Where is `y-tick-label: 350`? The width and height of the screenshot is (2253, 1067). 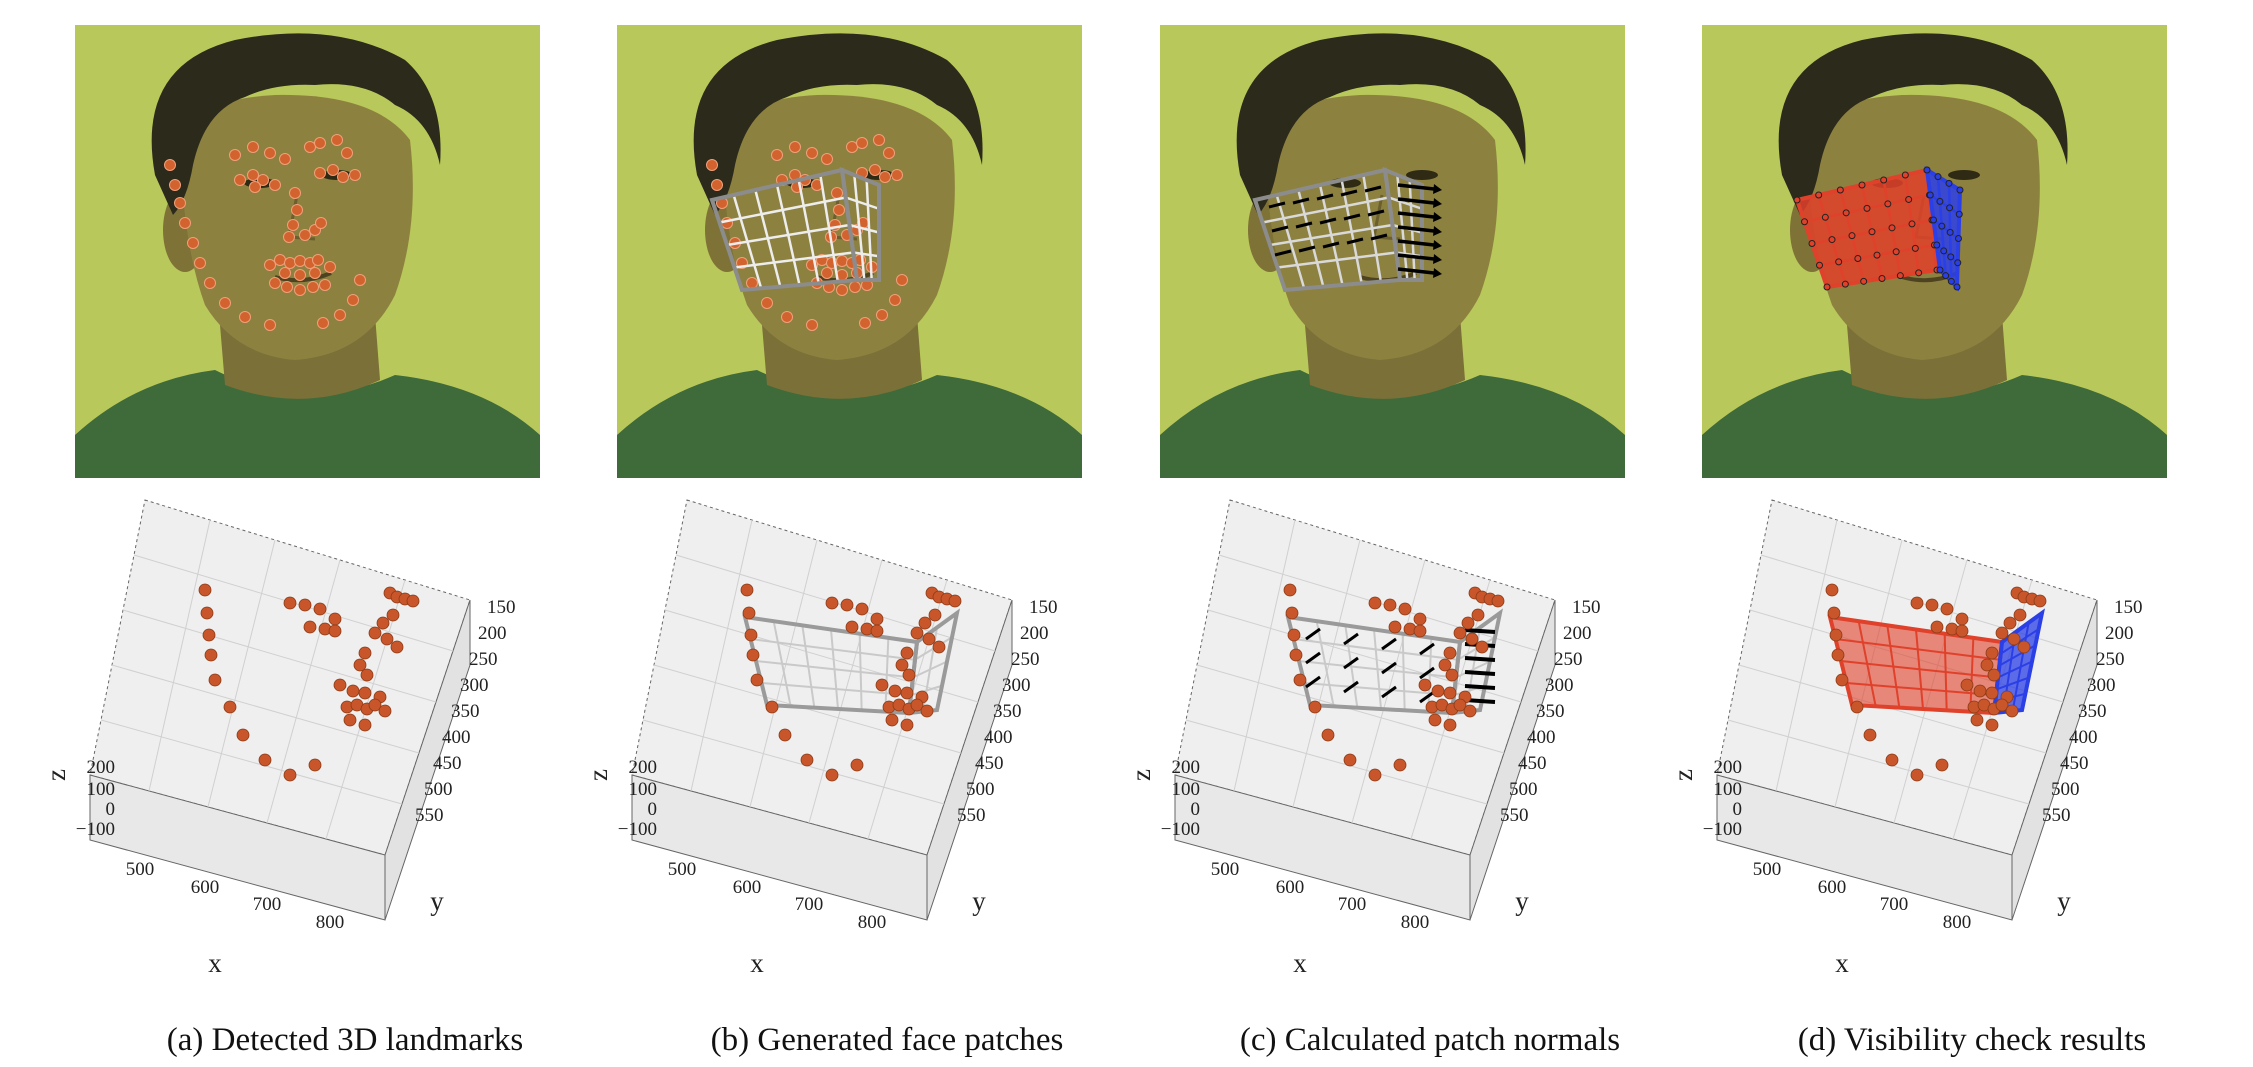
y-tick-label: 350 is located at coordinates (2092, 711).